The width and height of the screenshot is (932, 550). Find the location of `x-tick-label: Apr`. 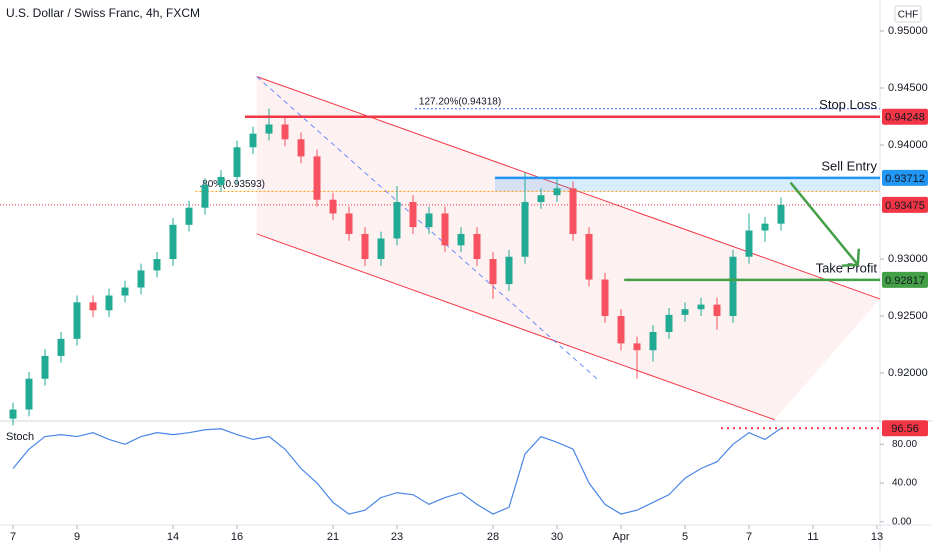

x-tick-label: Apr is located at coordinates (620, 537).